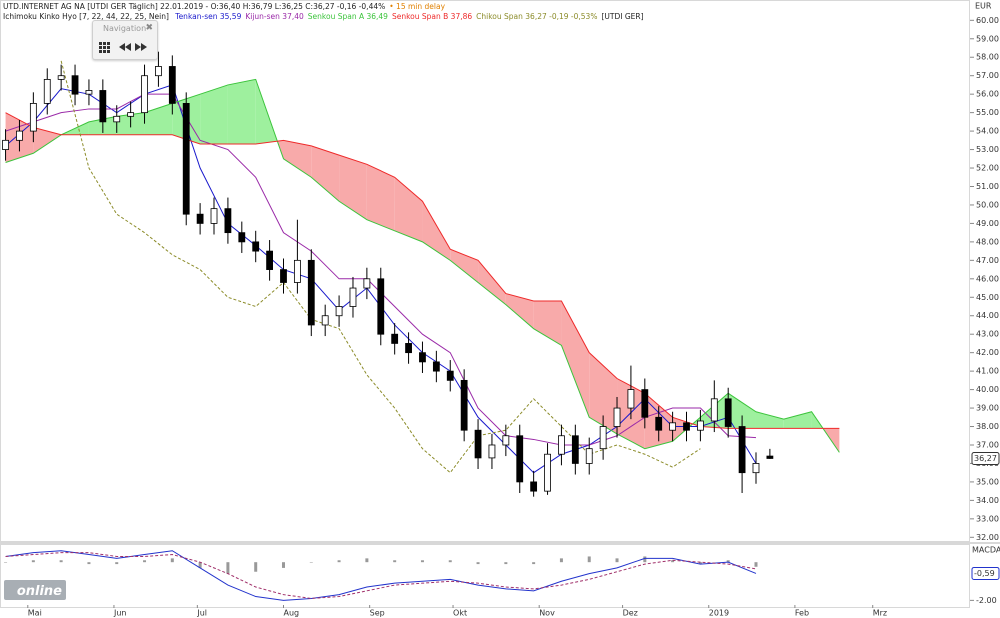 The height and width of the screenshot is (618, 1000). I want to click on last-price-label: 36,27, so click(985, 458).